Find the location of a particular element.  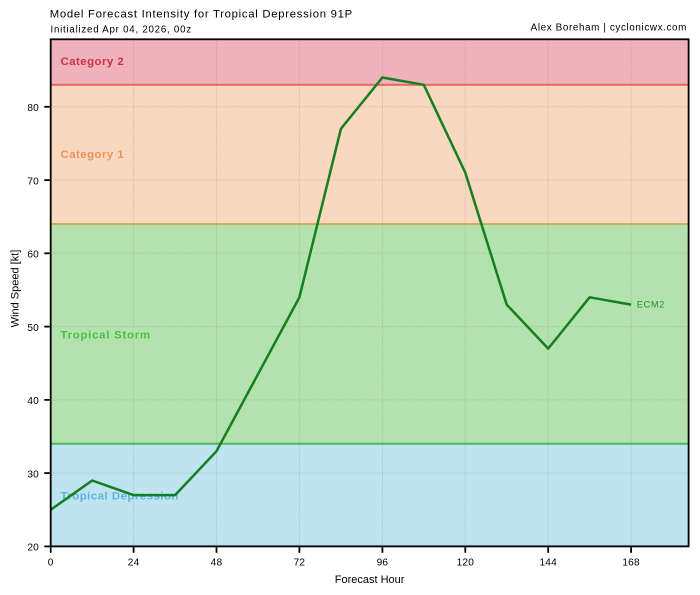

svg-text: Tropical Depression is located at coordinates (120, 496).